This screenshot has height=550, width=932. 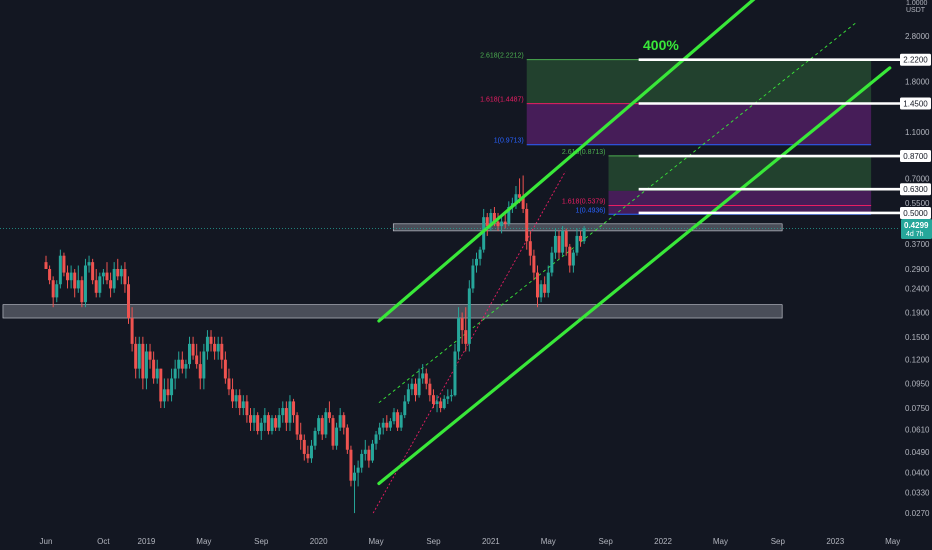 What do you see at coordinates (584, 152) in the screenshot?
I see `fib-level-label-3: 2.618(0.8713)` at bounding box center [584, 152].